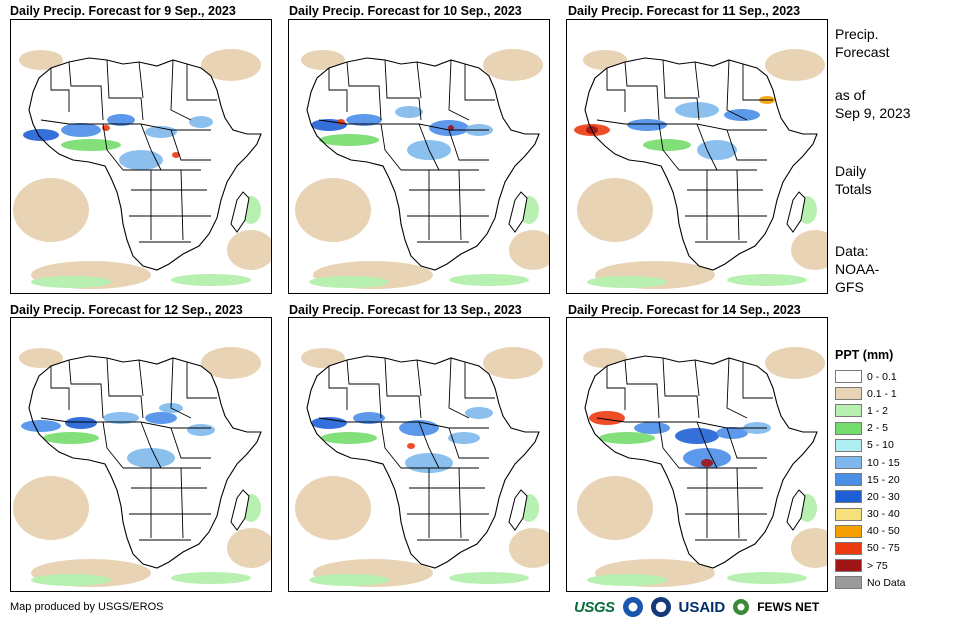 This screenshot has width=967, height=626. Describe the element at coordinates (862, 43) in the screenshot. I see `sidebar-heading: Precip. Forecast` at that location.